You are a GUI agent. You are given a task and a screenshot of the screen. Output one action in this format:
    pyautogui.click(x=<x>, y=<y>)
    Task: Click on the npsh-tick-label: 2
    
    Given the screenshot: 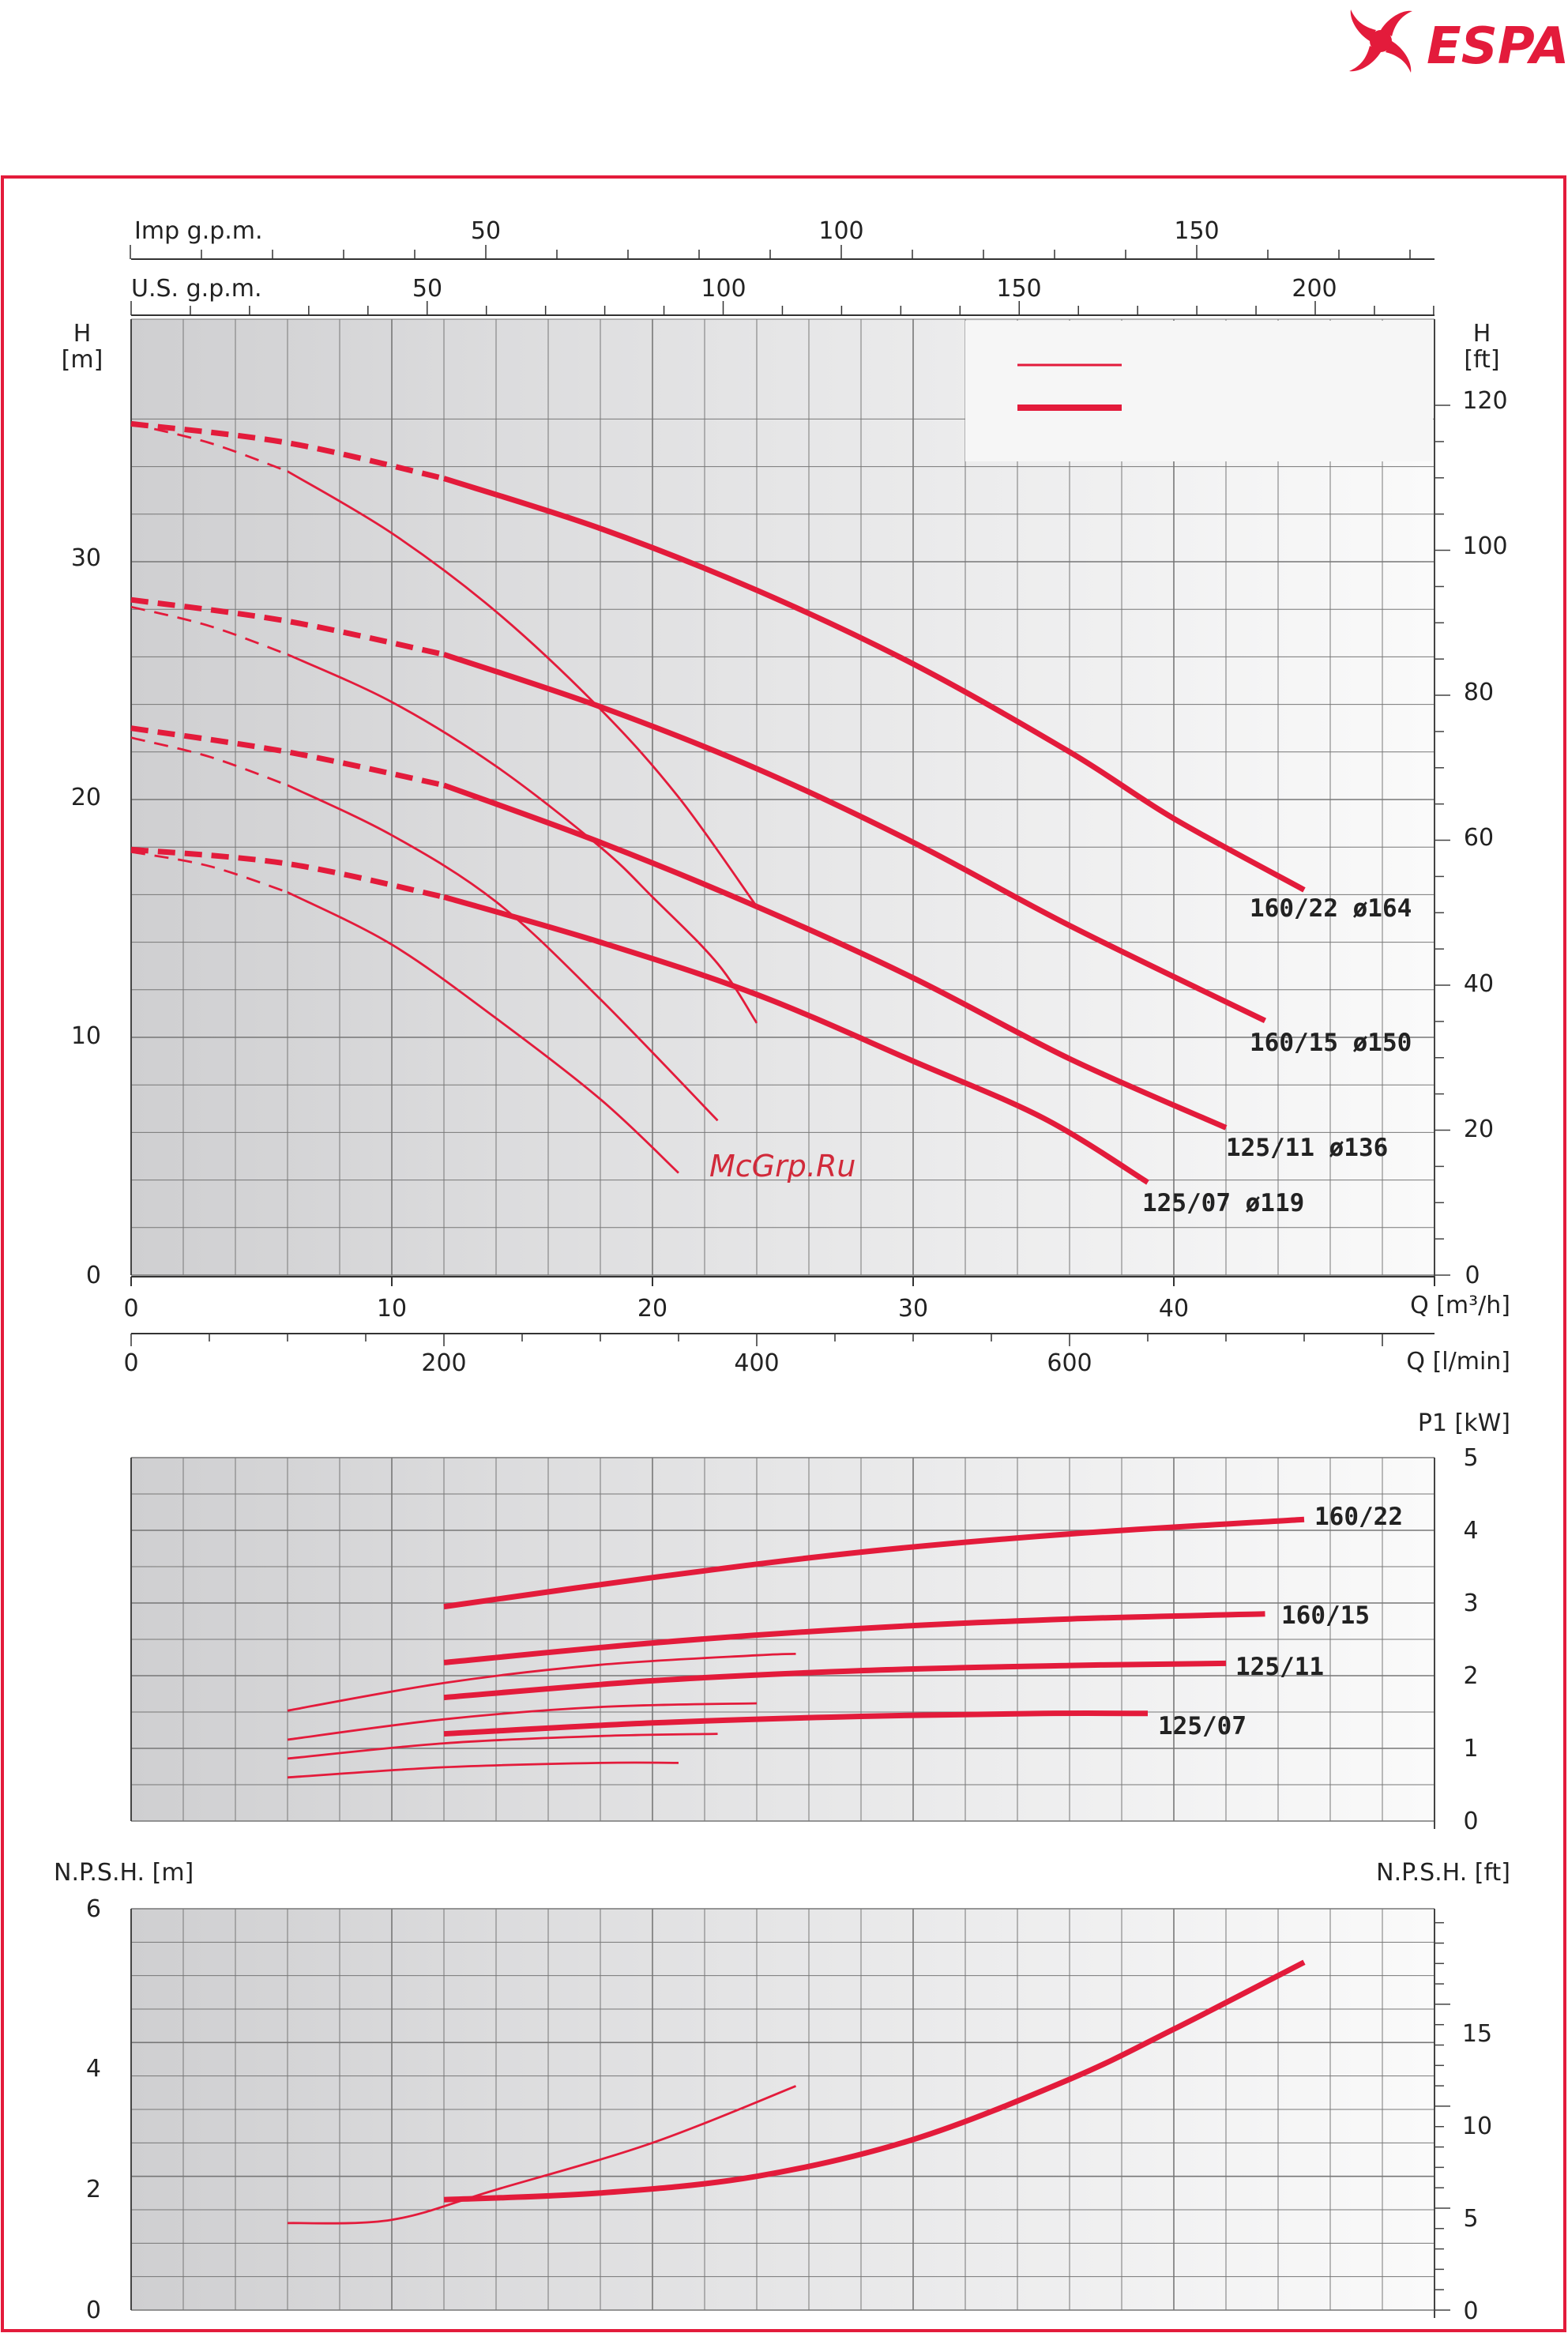 What is the action you would take?
    pyautogui.click(x=93, y=2189)
    